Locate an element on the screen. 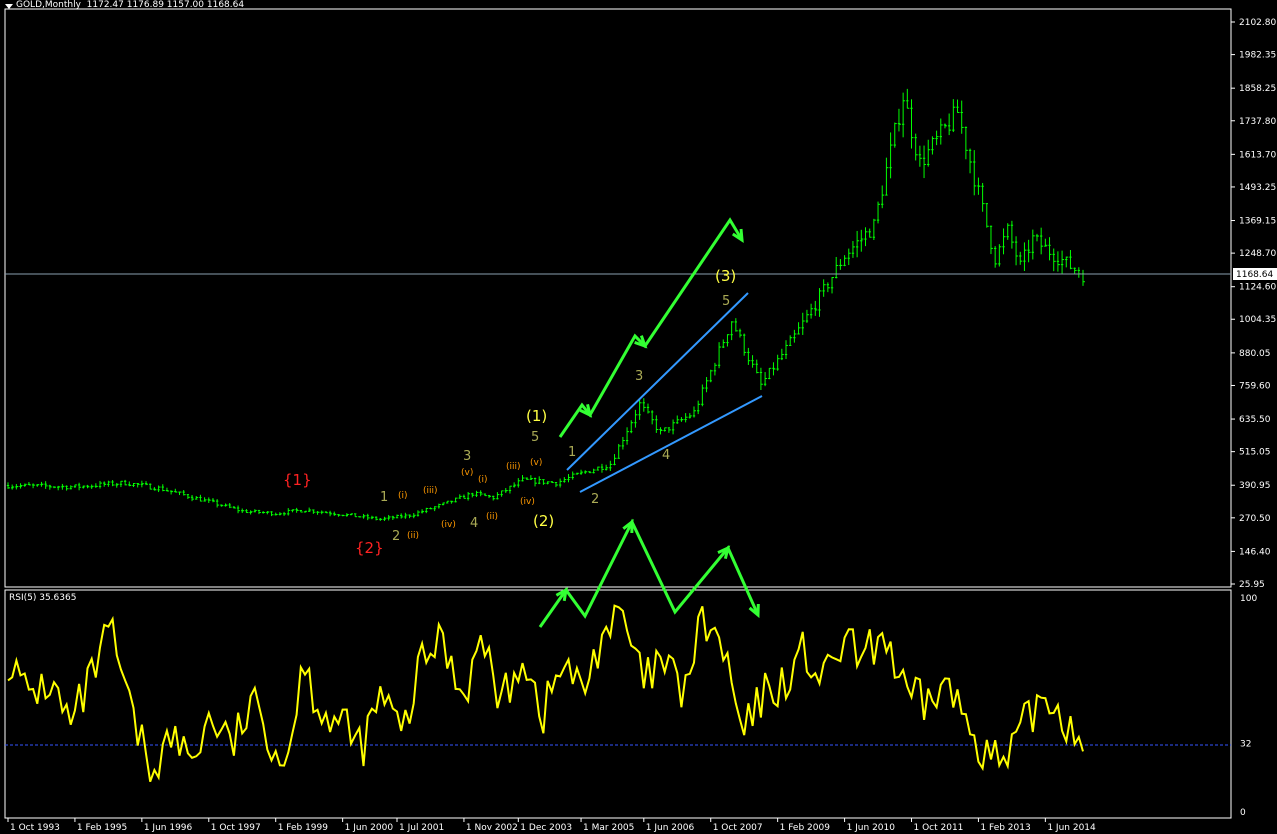  price-tick-label: 1004.35 is located at coordinates (1257, 320).